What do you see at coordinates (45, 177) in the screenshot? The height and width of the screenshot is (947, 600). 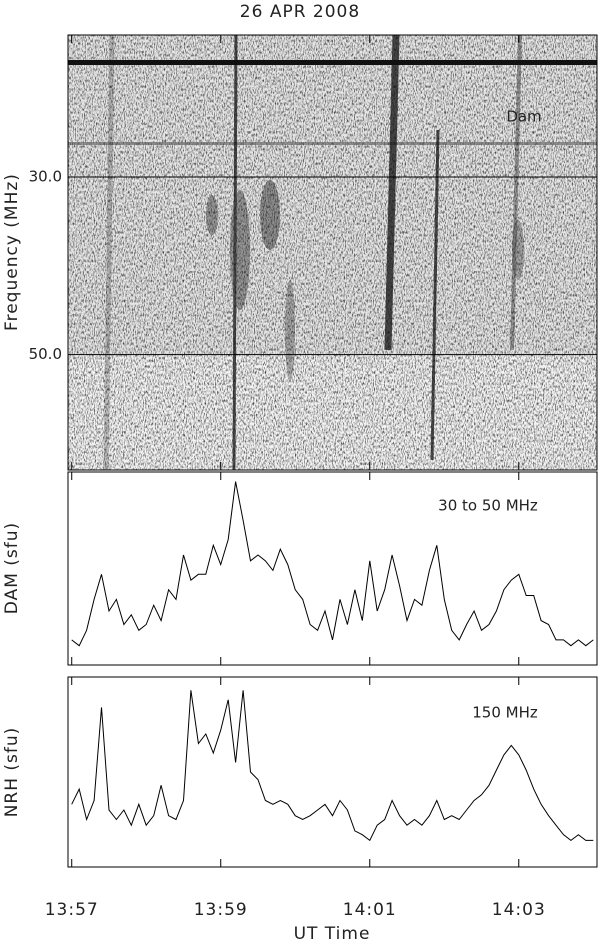 I see `y-tick-label: 30.0` at bounding box center [45, 177].